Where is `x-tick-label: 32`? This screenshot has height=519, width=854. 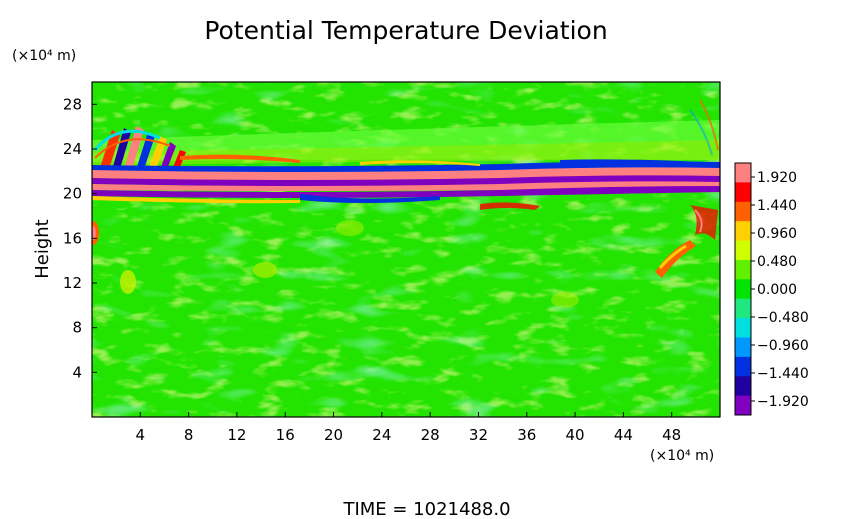
x-tick-label: 32 is located at coordinates (478, 435).